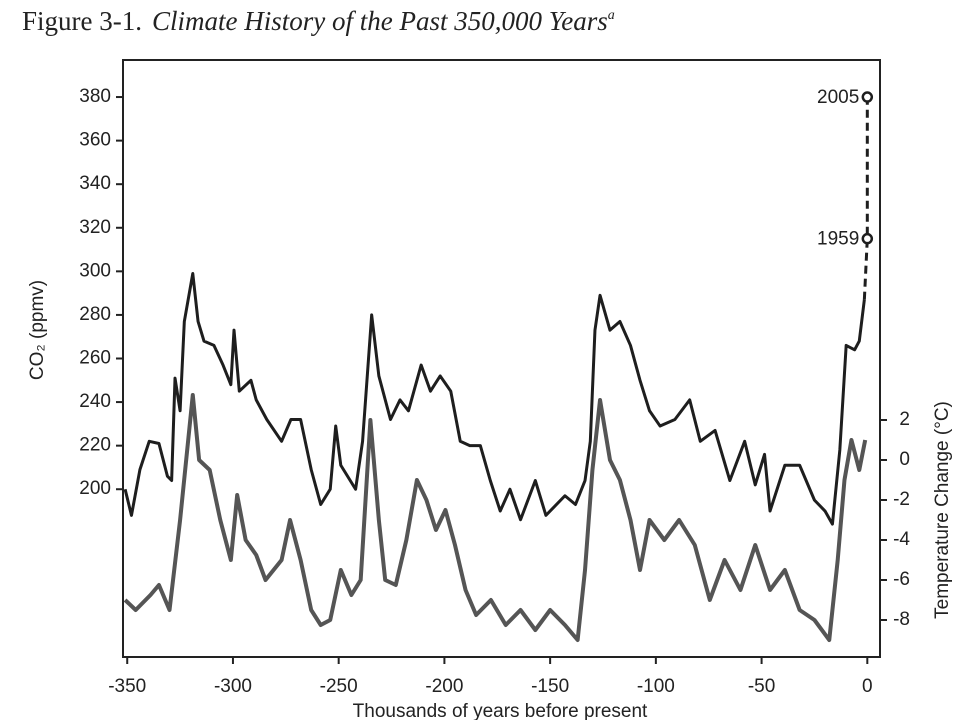 This screenshot has height=720, width=960. What do you see at coordinates (95, 183) in the screenshot?
I see `y-tick-label: 340` at bounding box center [95, 183].